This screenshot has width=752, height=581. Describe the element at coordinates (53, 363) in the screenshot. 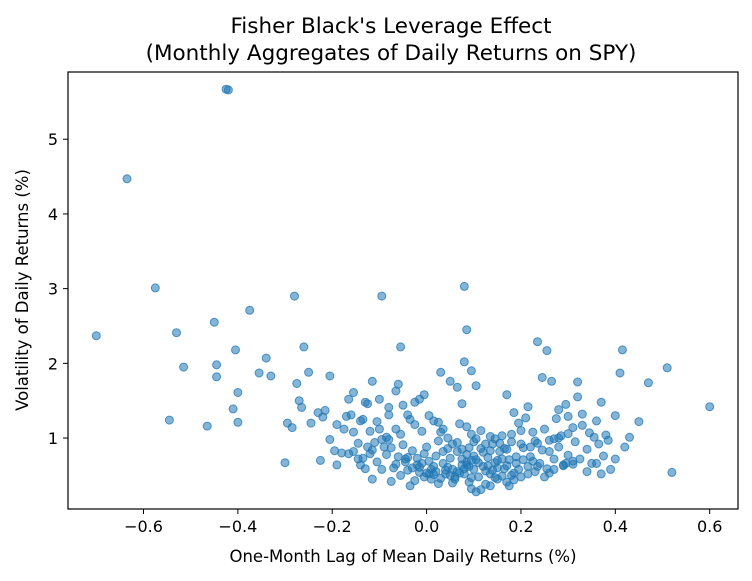

I see `y-tick-label: 2` at that location.